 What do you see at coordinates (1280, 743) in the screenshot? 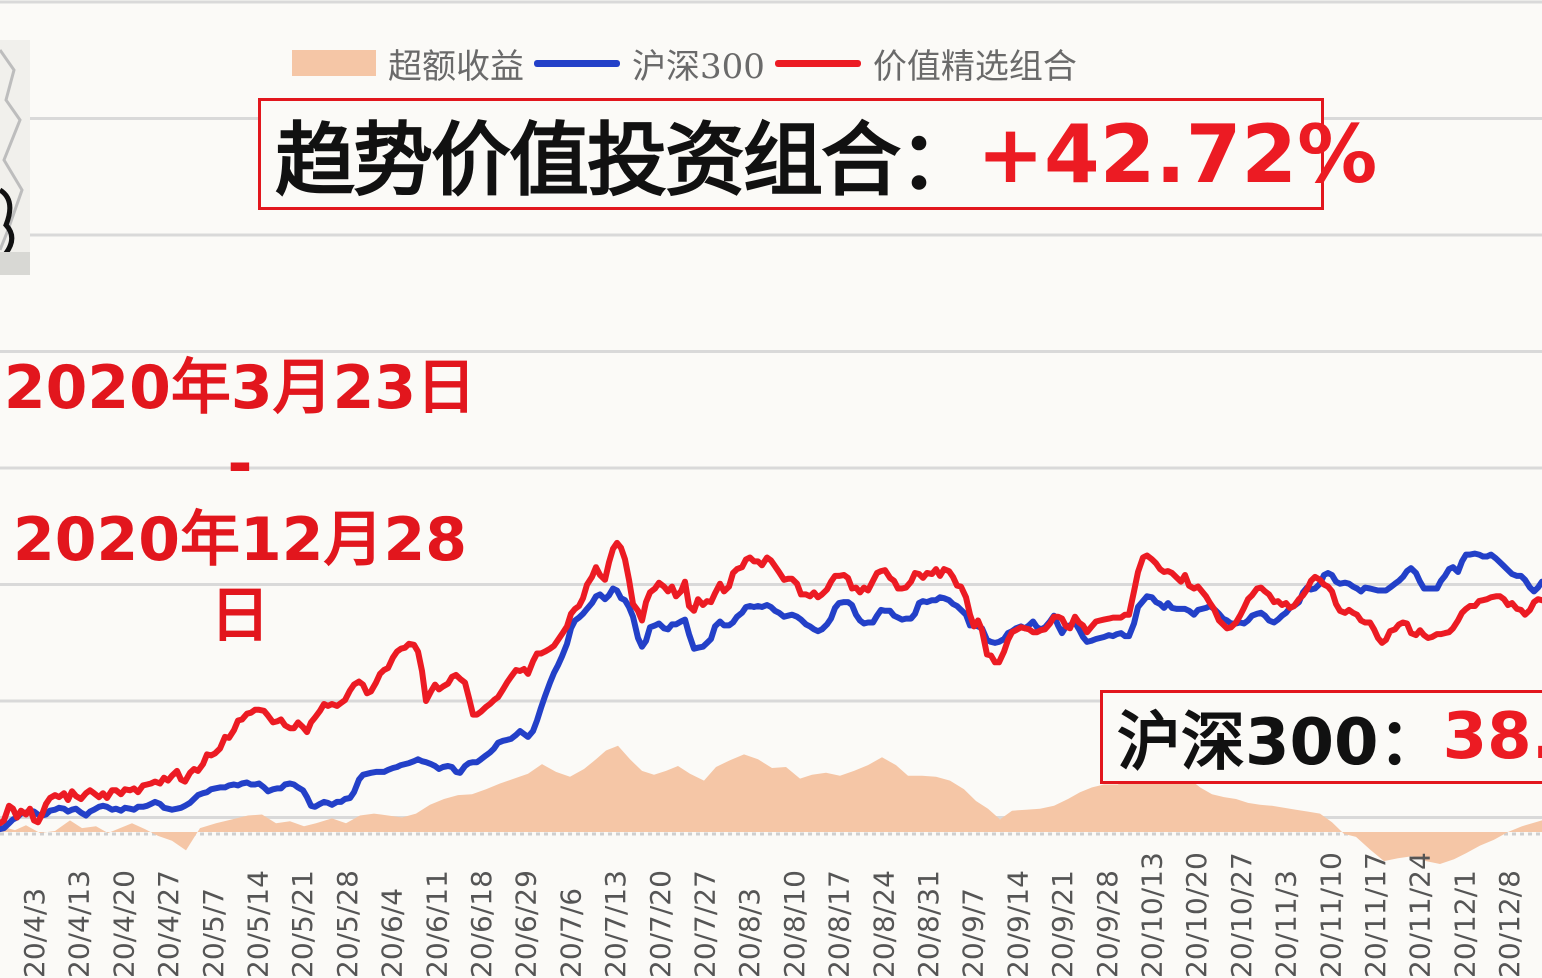
I see `hs300-return-label: 沪深300：` at bounding box center [1280, 743].